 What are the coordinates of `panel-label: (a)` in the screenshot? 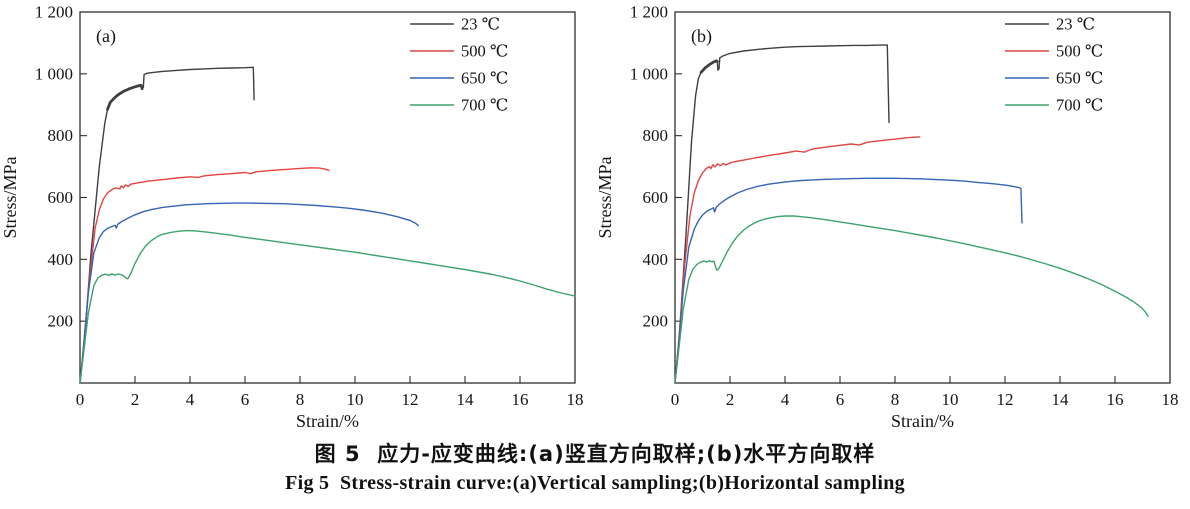 It's located at (106, 36).